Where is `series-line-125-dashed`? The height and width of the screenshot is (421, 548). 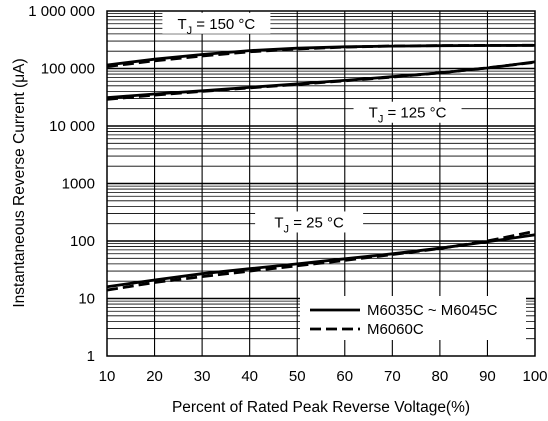 series-line-125-dashed is located at coordinates (321, 80).